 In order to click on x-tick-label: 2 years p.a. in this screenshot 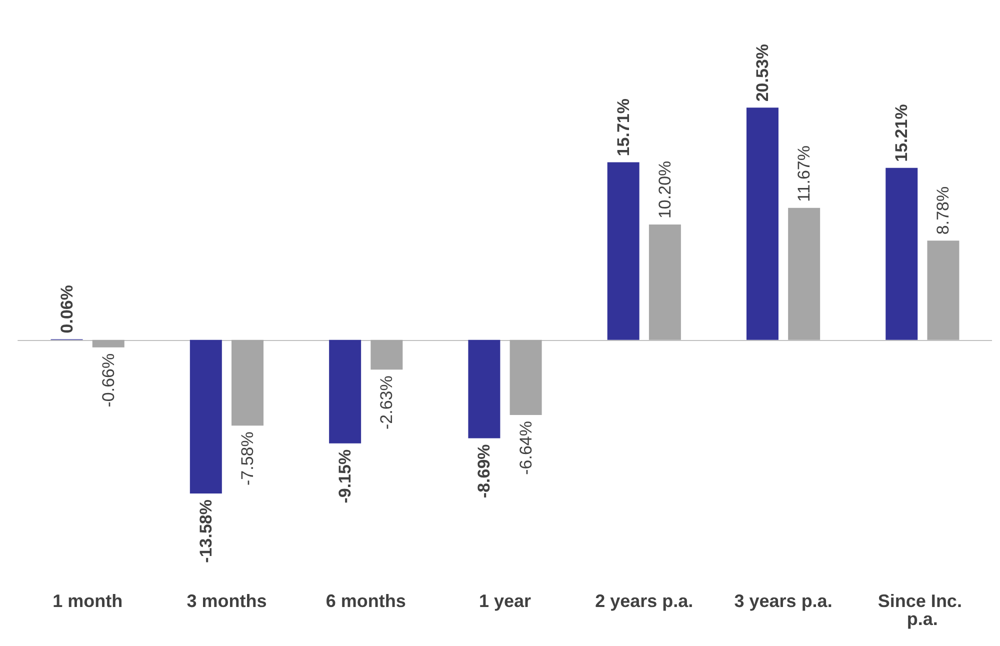, I will do `click(644, 601)`.